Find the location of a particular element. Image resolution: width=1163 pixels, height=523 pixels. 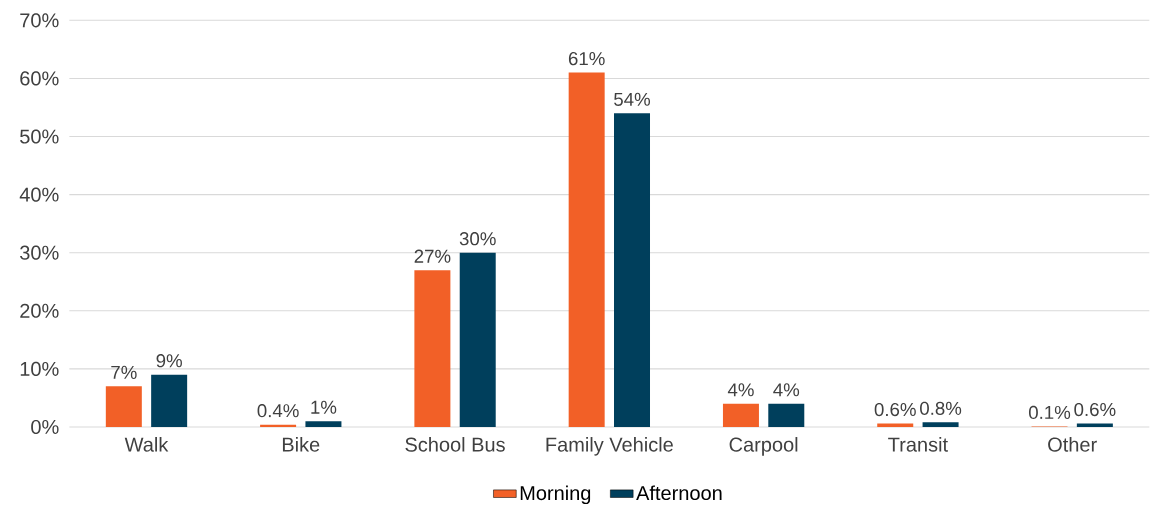

y-tick-label: 50% is located at coordinates (39, 136).